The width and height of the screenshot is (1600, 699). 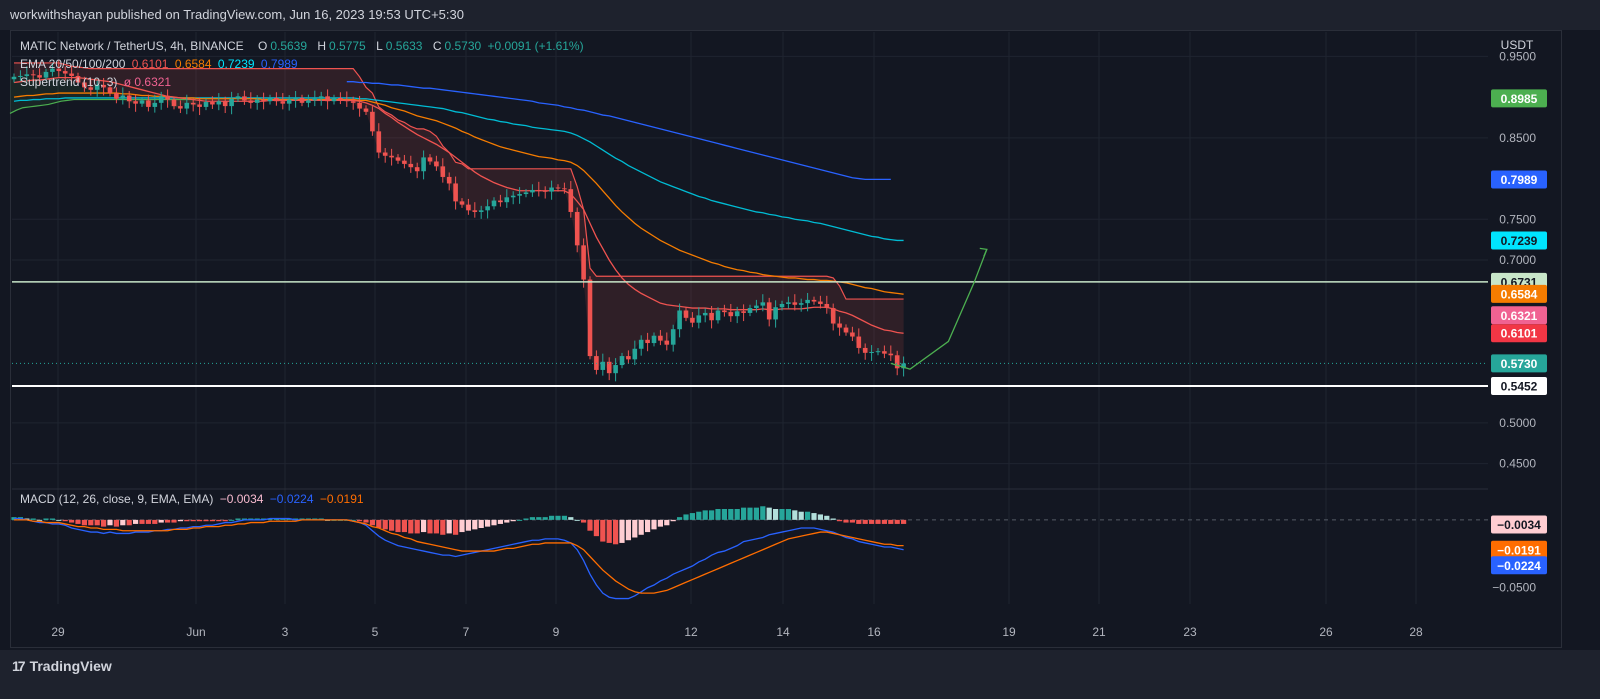 What do you see at coordinates (939, 308) in the screenshot?
I see `projection-arrow` at bounding box center [939, 308].